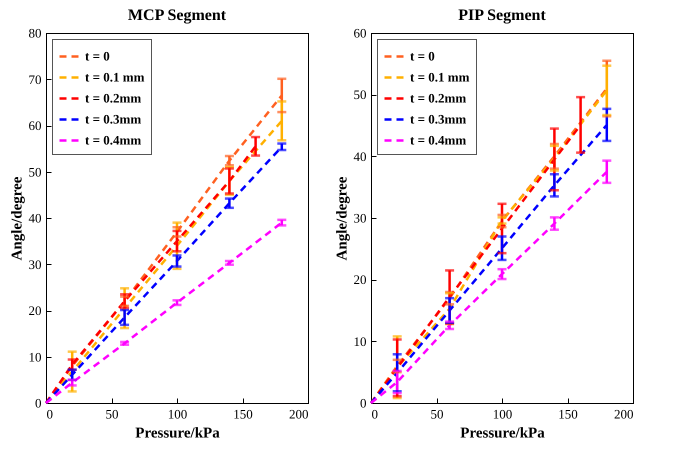 Image resolution: width=679 pixels, height=454 pixels. I want to click on chart-title: PIP Segment, so click(502, 15).